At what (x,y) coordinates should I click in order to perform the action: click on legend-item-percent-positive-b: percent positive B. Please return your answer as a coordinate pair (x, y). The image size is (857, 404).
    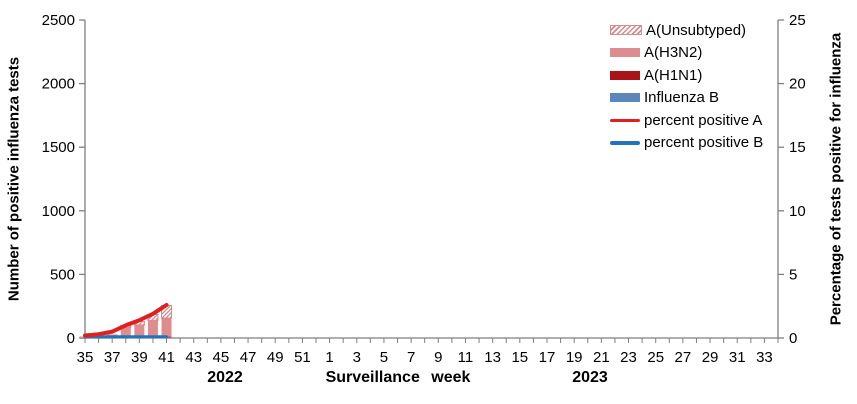
    Looking at the image, I should click on (686, 143).